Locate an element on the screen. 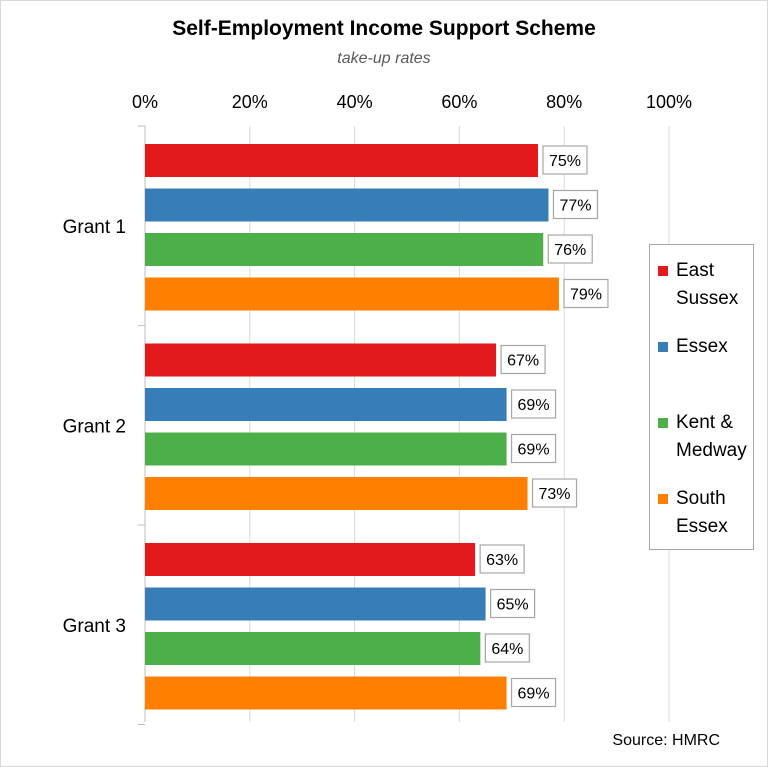 The image size is (768, 767). legend-label-south-essex: South Essex is located at coordinates (702, 512).